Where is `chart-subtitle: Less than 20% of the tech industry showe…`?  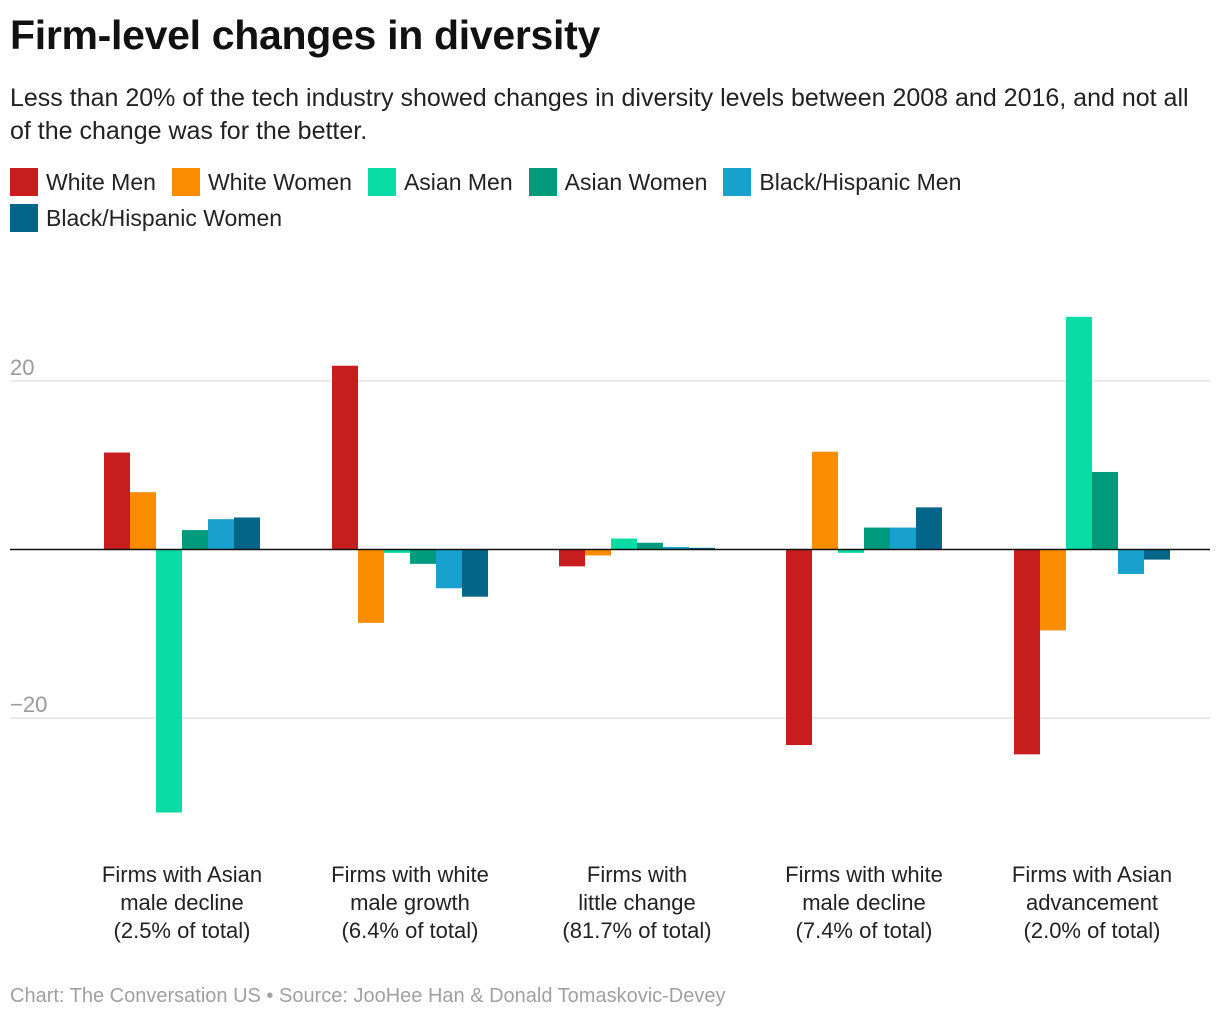
chart-subtitle: Less than 20% of the tech industry showe… is located at coordinates (599, 114).